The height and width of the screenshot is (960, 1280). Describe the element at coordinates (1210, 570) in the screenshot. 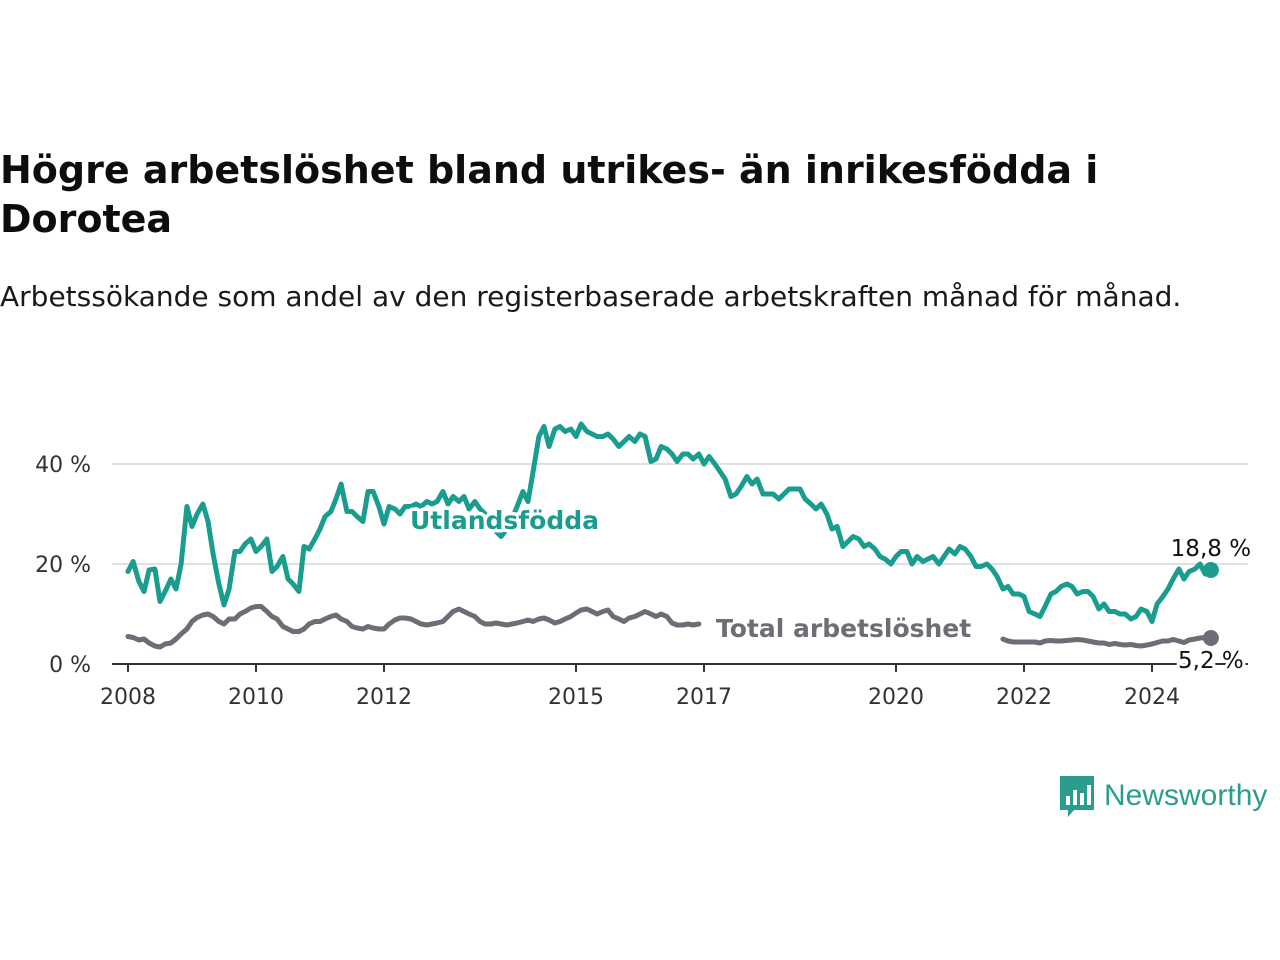

I see `end-point-utlandsfodda` at that location.